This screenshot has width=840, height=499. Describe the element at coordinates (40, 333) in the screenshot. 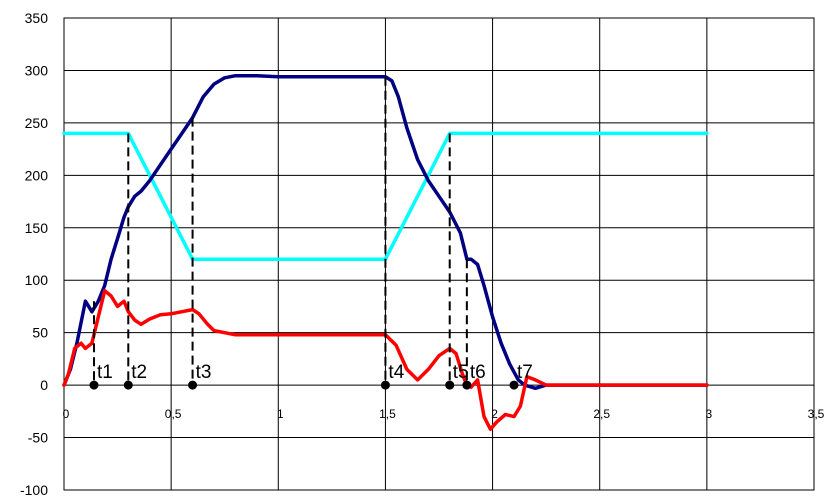

I see `y-tick-label: 50` at that location.